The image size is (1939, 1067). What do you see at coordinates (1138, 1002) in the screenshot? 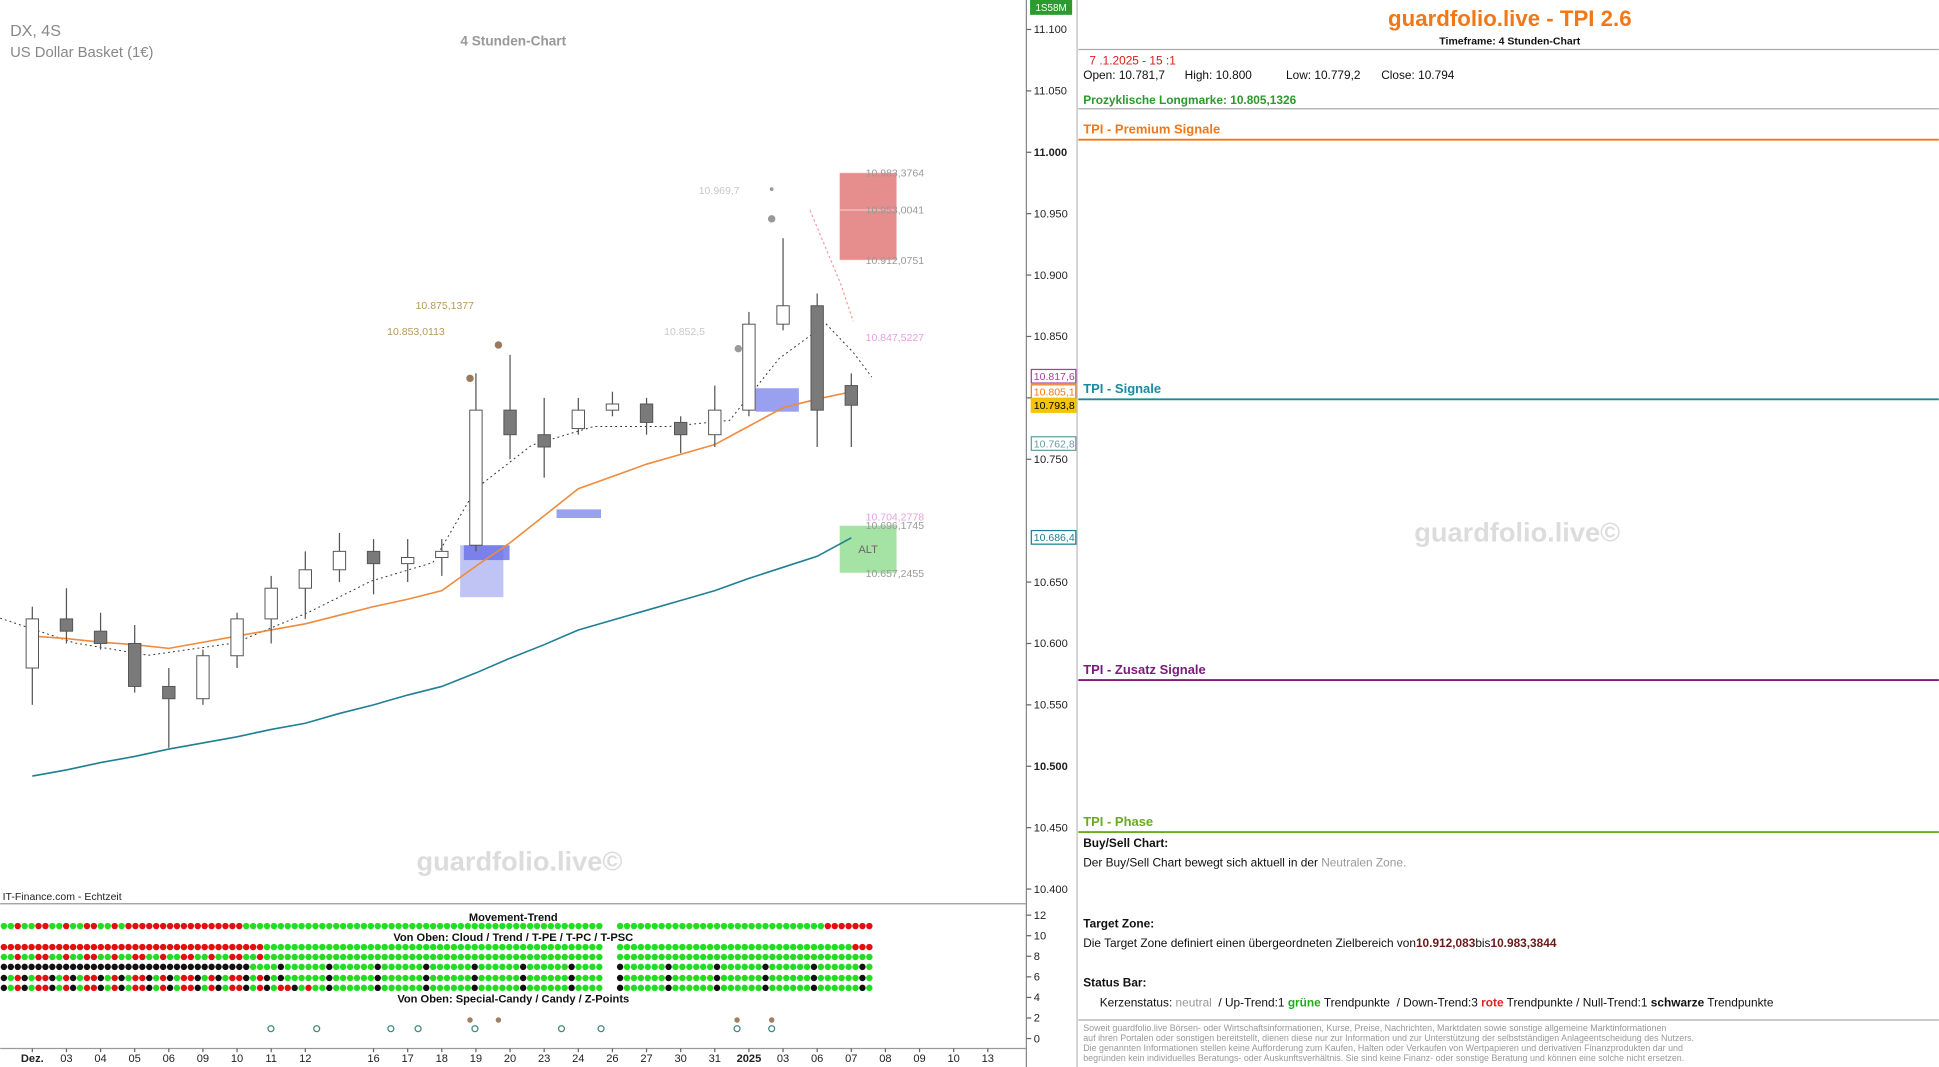
I see `status-part: Kerzenstatus:` at bounding box center [1138, 1002].